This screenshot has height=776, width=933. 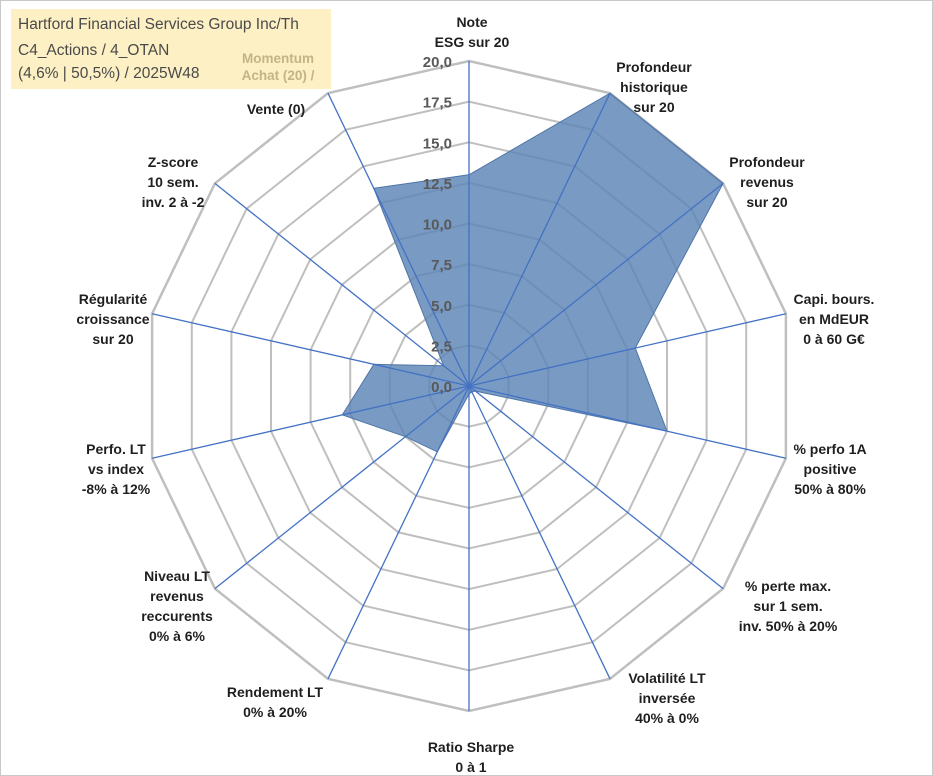 I want to click on axis-label-line: 50% à 80%, so click(x=830, y=489).